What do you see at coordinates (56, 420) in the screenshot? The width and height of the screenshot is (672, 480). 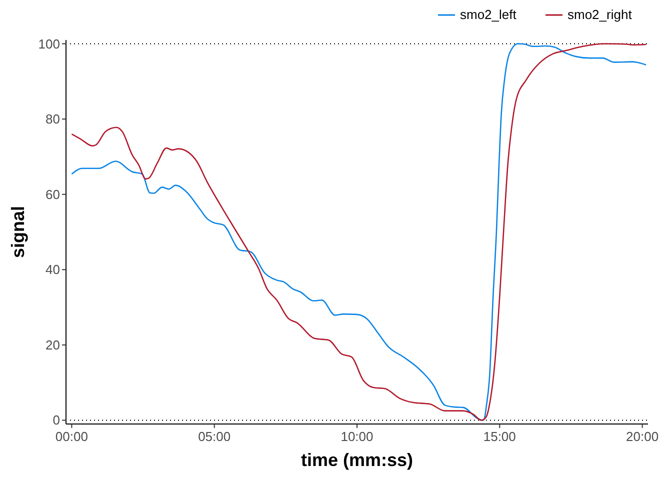 I see `y-tick-label: 0` at bounding box center [56, 420].